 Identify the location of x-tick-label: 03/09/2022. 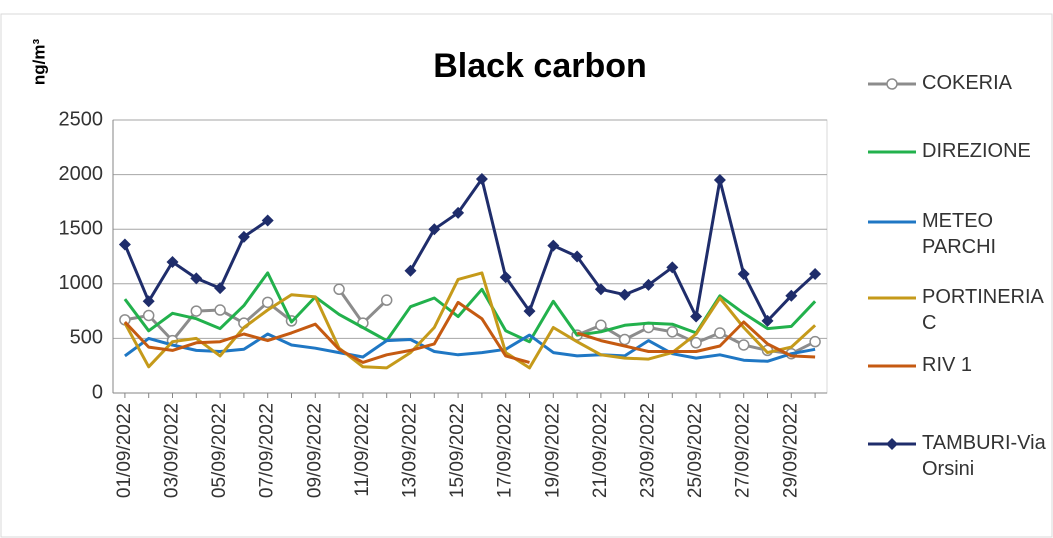
(172, 450).